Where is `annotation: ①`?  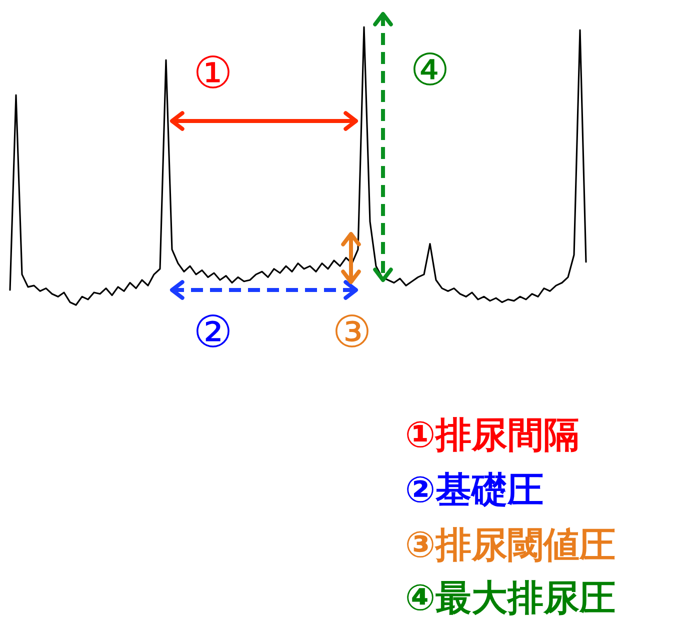
annotation: ① is located at coordinates (213, 73).